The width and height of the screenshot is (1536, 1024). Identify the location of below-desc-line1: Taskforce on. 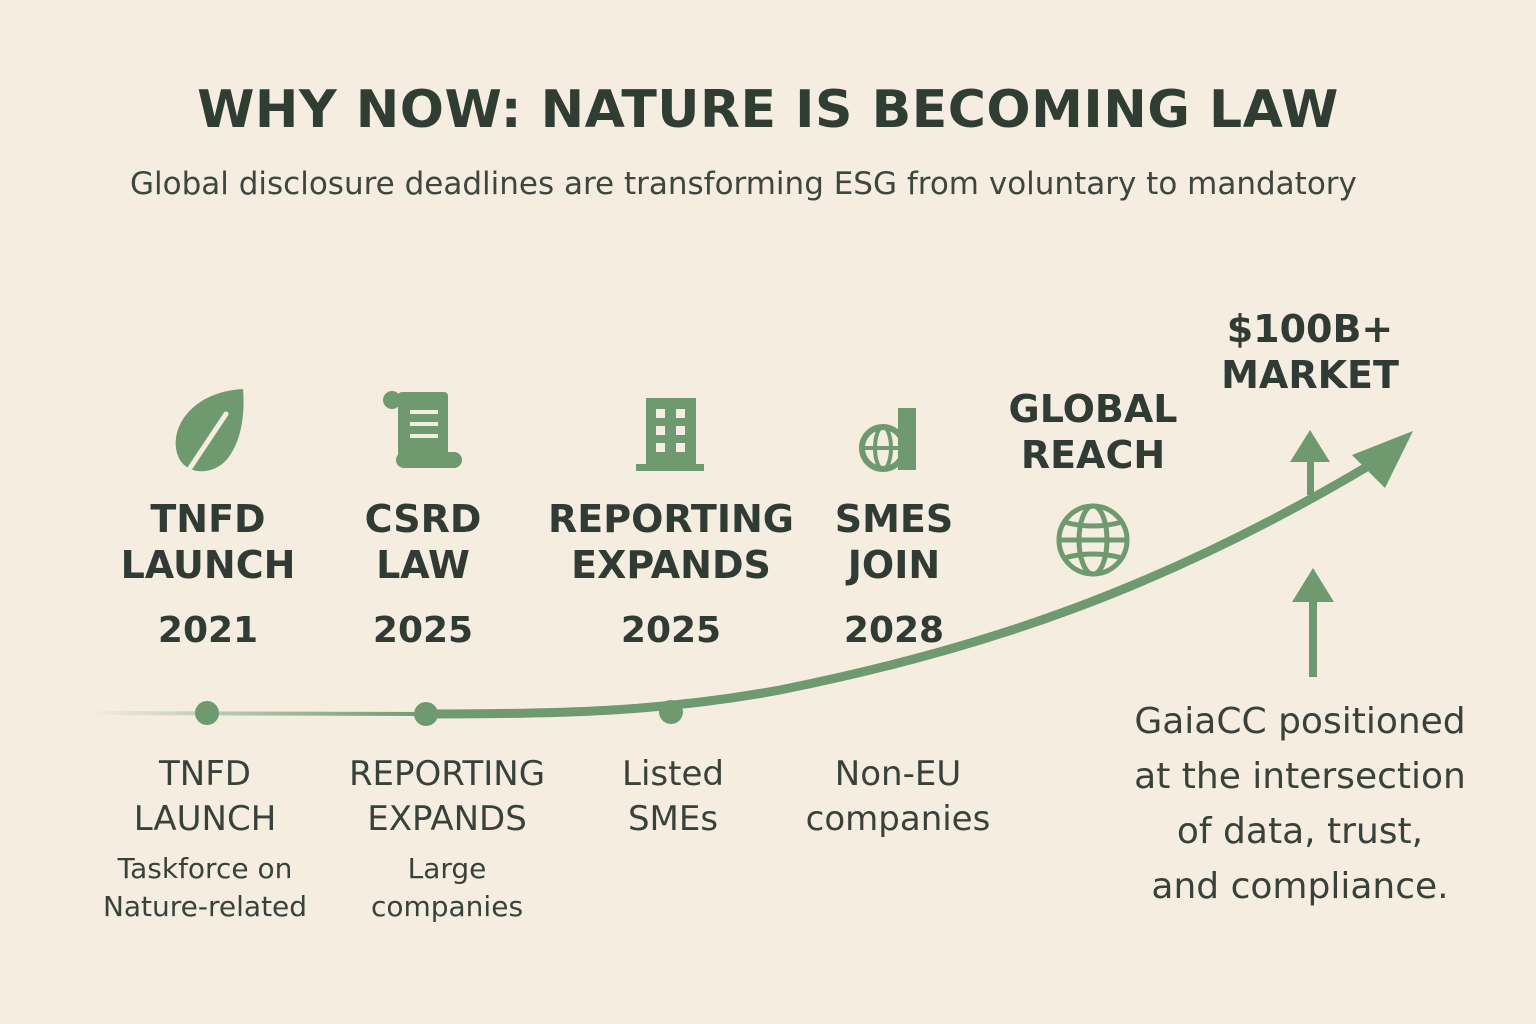
(205, 868).